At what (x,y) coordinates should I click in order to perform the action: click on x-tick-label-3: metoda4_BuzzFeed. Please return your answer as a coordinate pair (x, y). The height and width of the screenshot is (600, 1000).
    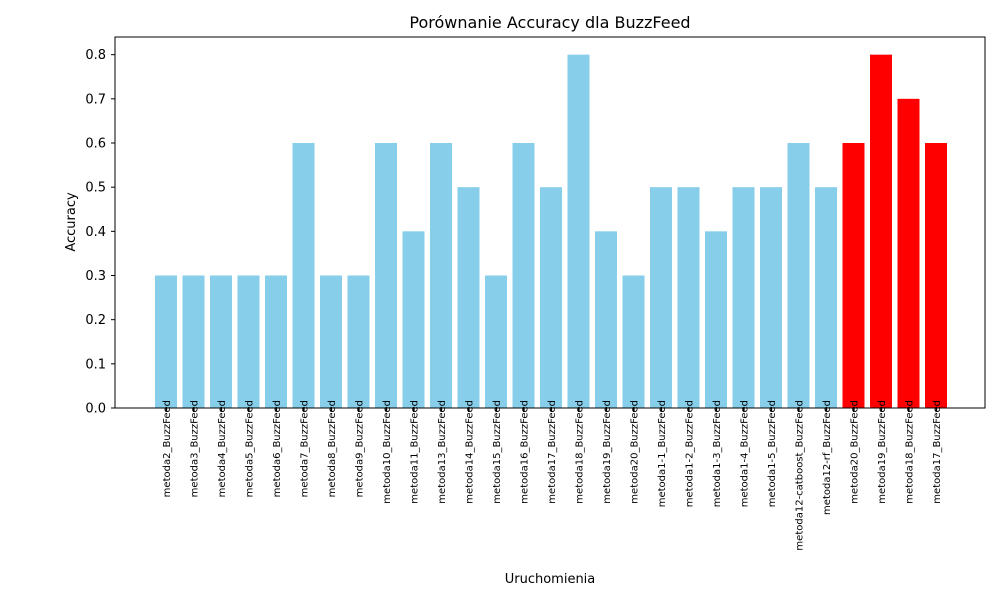
    Looking at the image, I should click on (222, 448).